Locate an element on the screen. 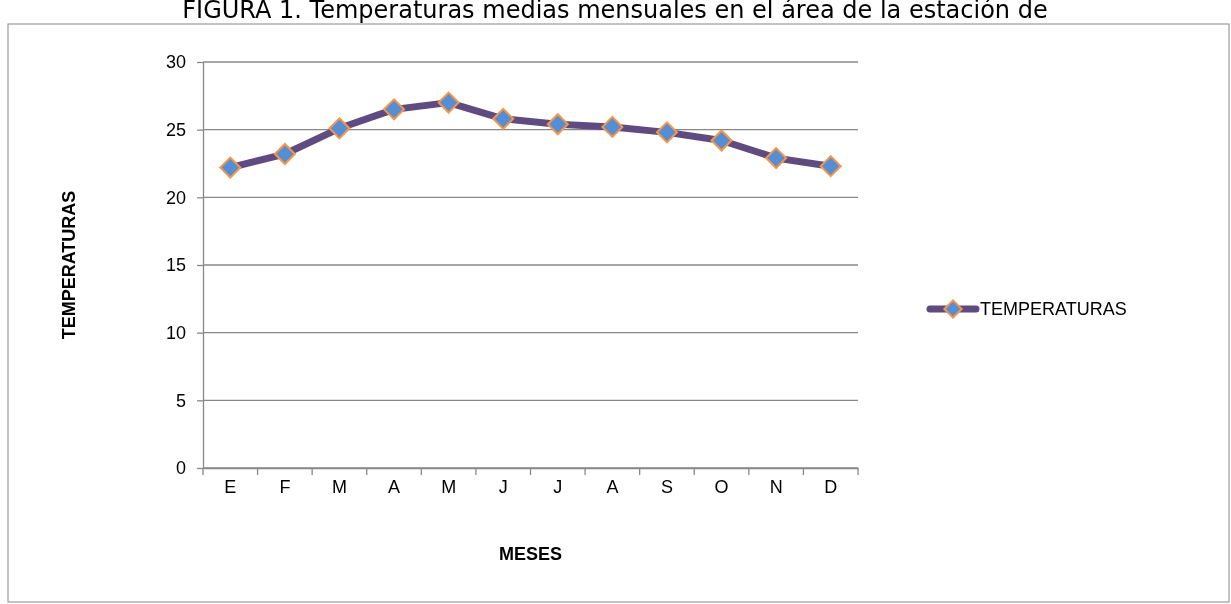 This screenshot has width=1231, height=604. y-tick-label: 25 is located at coordinates (175, 129).